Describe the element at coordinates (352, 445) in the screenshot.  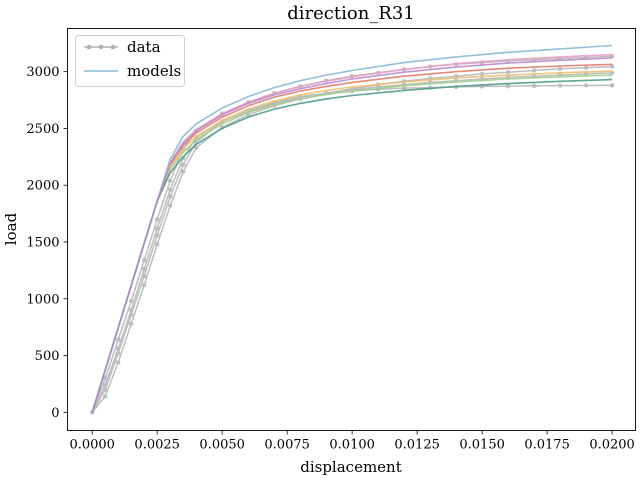
I see `x-tick-label: 0.0100` at that location.